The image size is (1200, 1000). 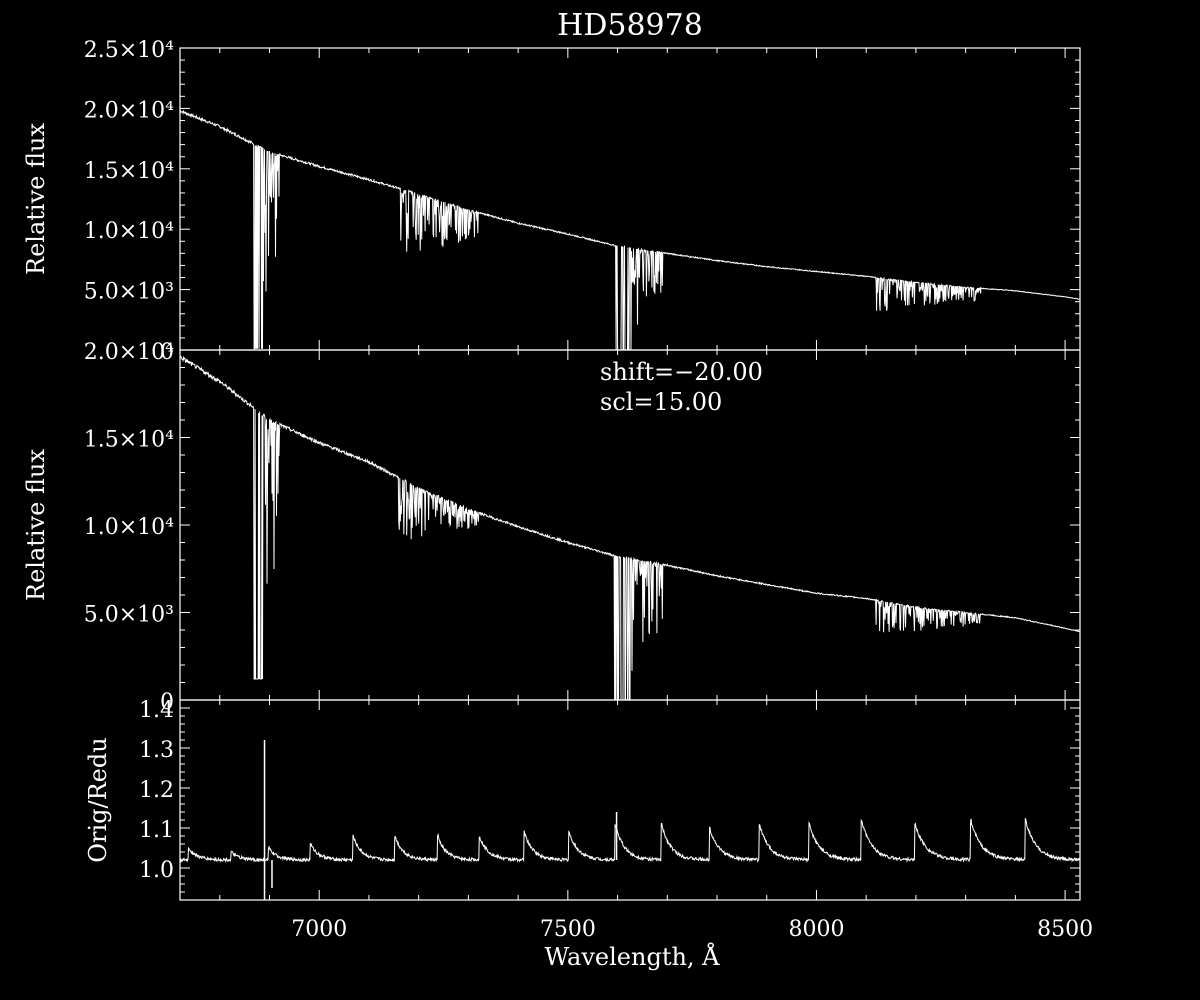 I want to click on x-tick-label: 7000, so click(x=319, y=929).